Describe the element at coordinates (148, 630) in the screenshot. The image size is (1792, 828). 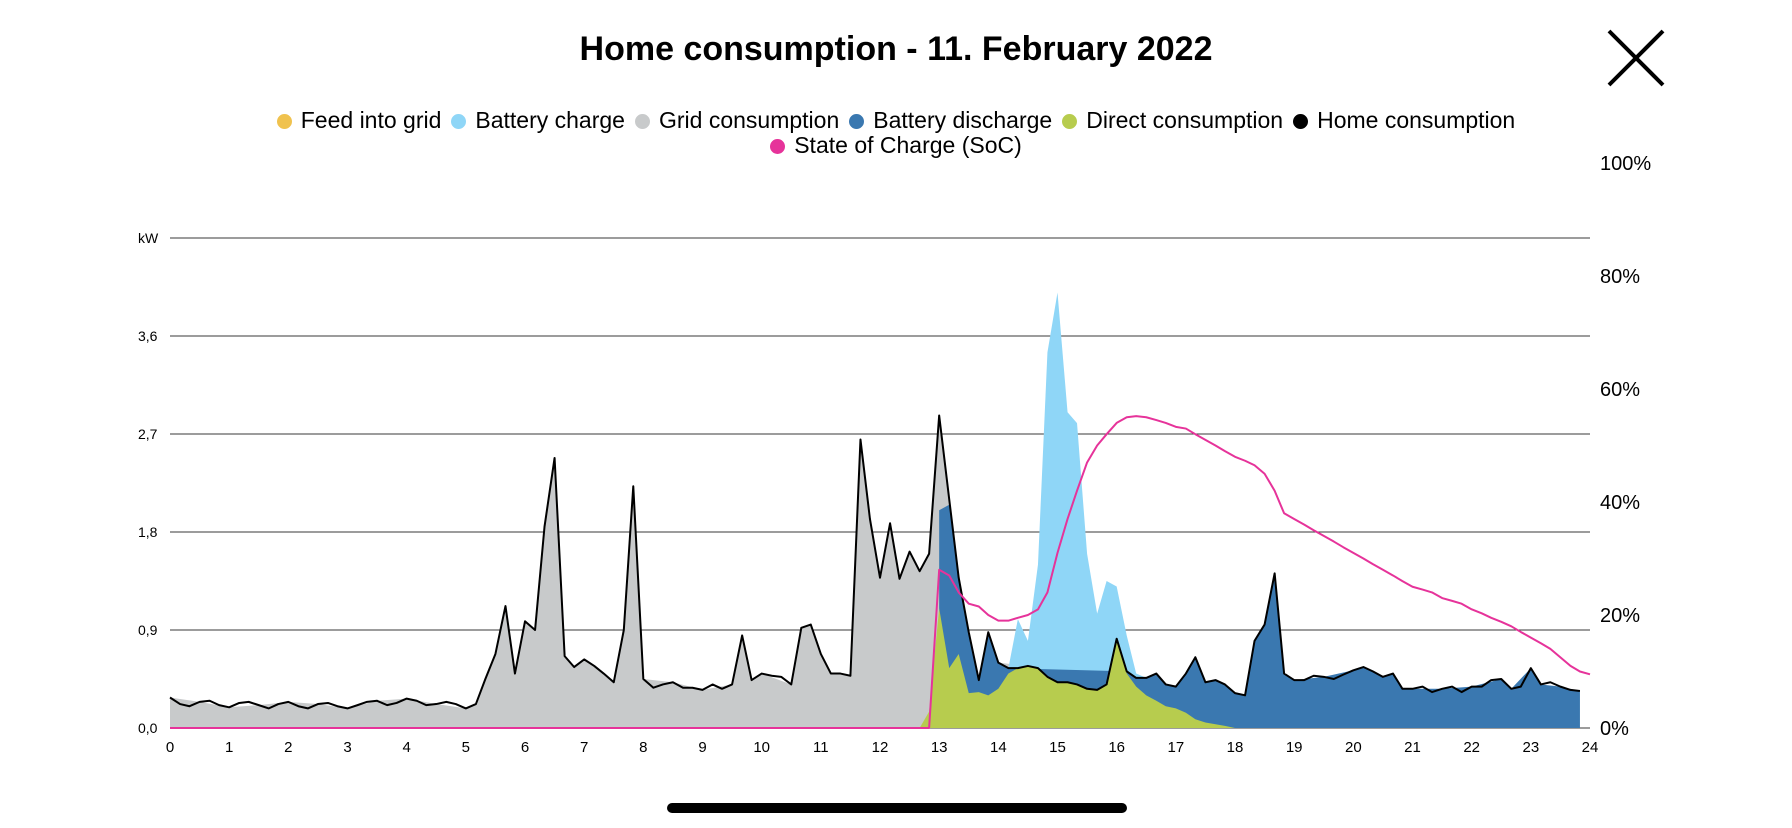
I see `y-tick-label: 0,9` at that location.